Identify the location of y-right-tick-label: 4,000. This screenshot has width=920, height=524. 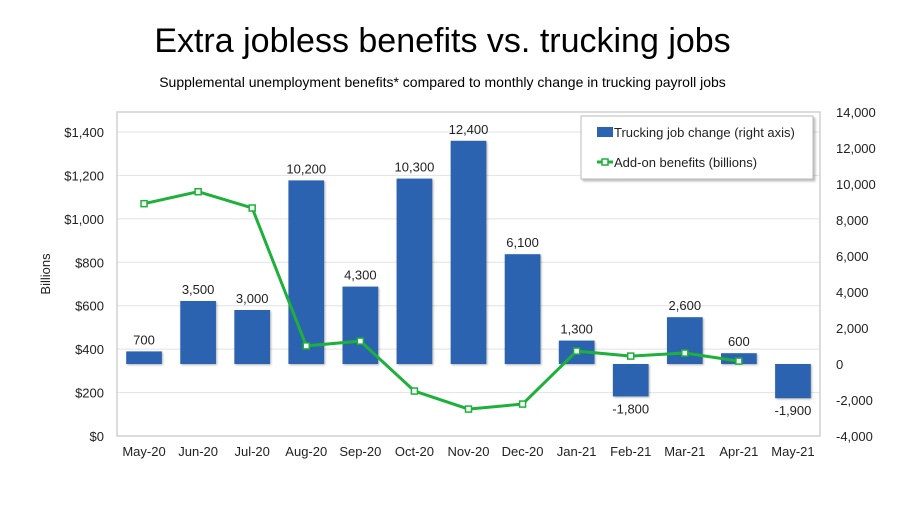
(852, 292).